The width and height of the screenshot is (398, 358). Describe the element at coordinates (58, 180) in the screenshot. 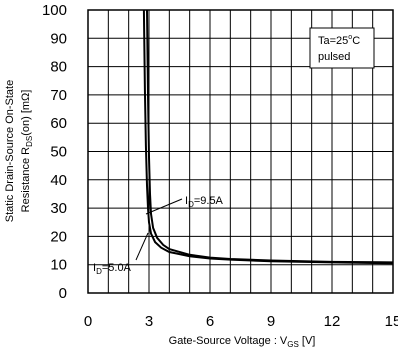

I see `y-tick-label: 40` at that location.